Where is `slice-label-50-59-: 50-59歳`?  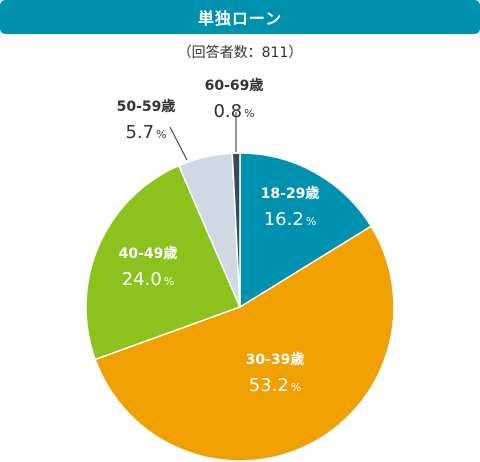 slice-label-50-59-: 50-59歳 is located at coordinates (146, 106).